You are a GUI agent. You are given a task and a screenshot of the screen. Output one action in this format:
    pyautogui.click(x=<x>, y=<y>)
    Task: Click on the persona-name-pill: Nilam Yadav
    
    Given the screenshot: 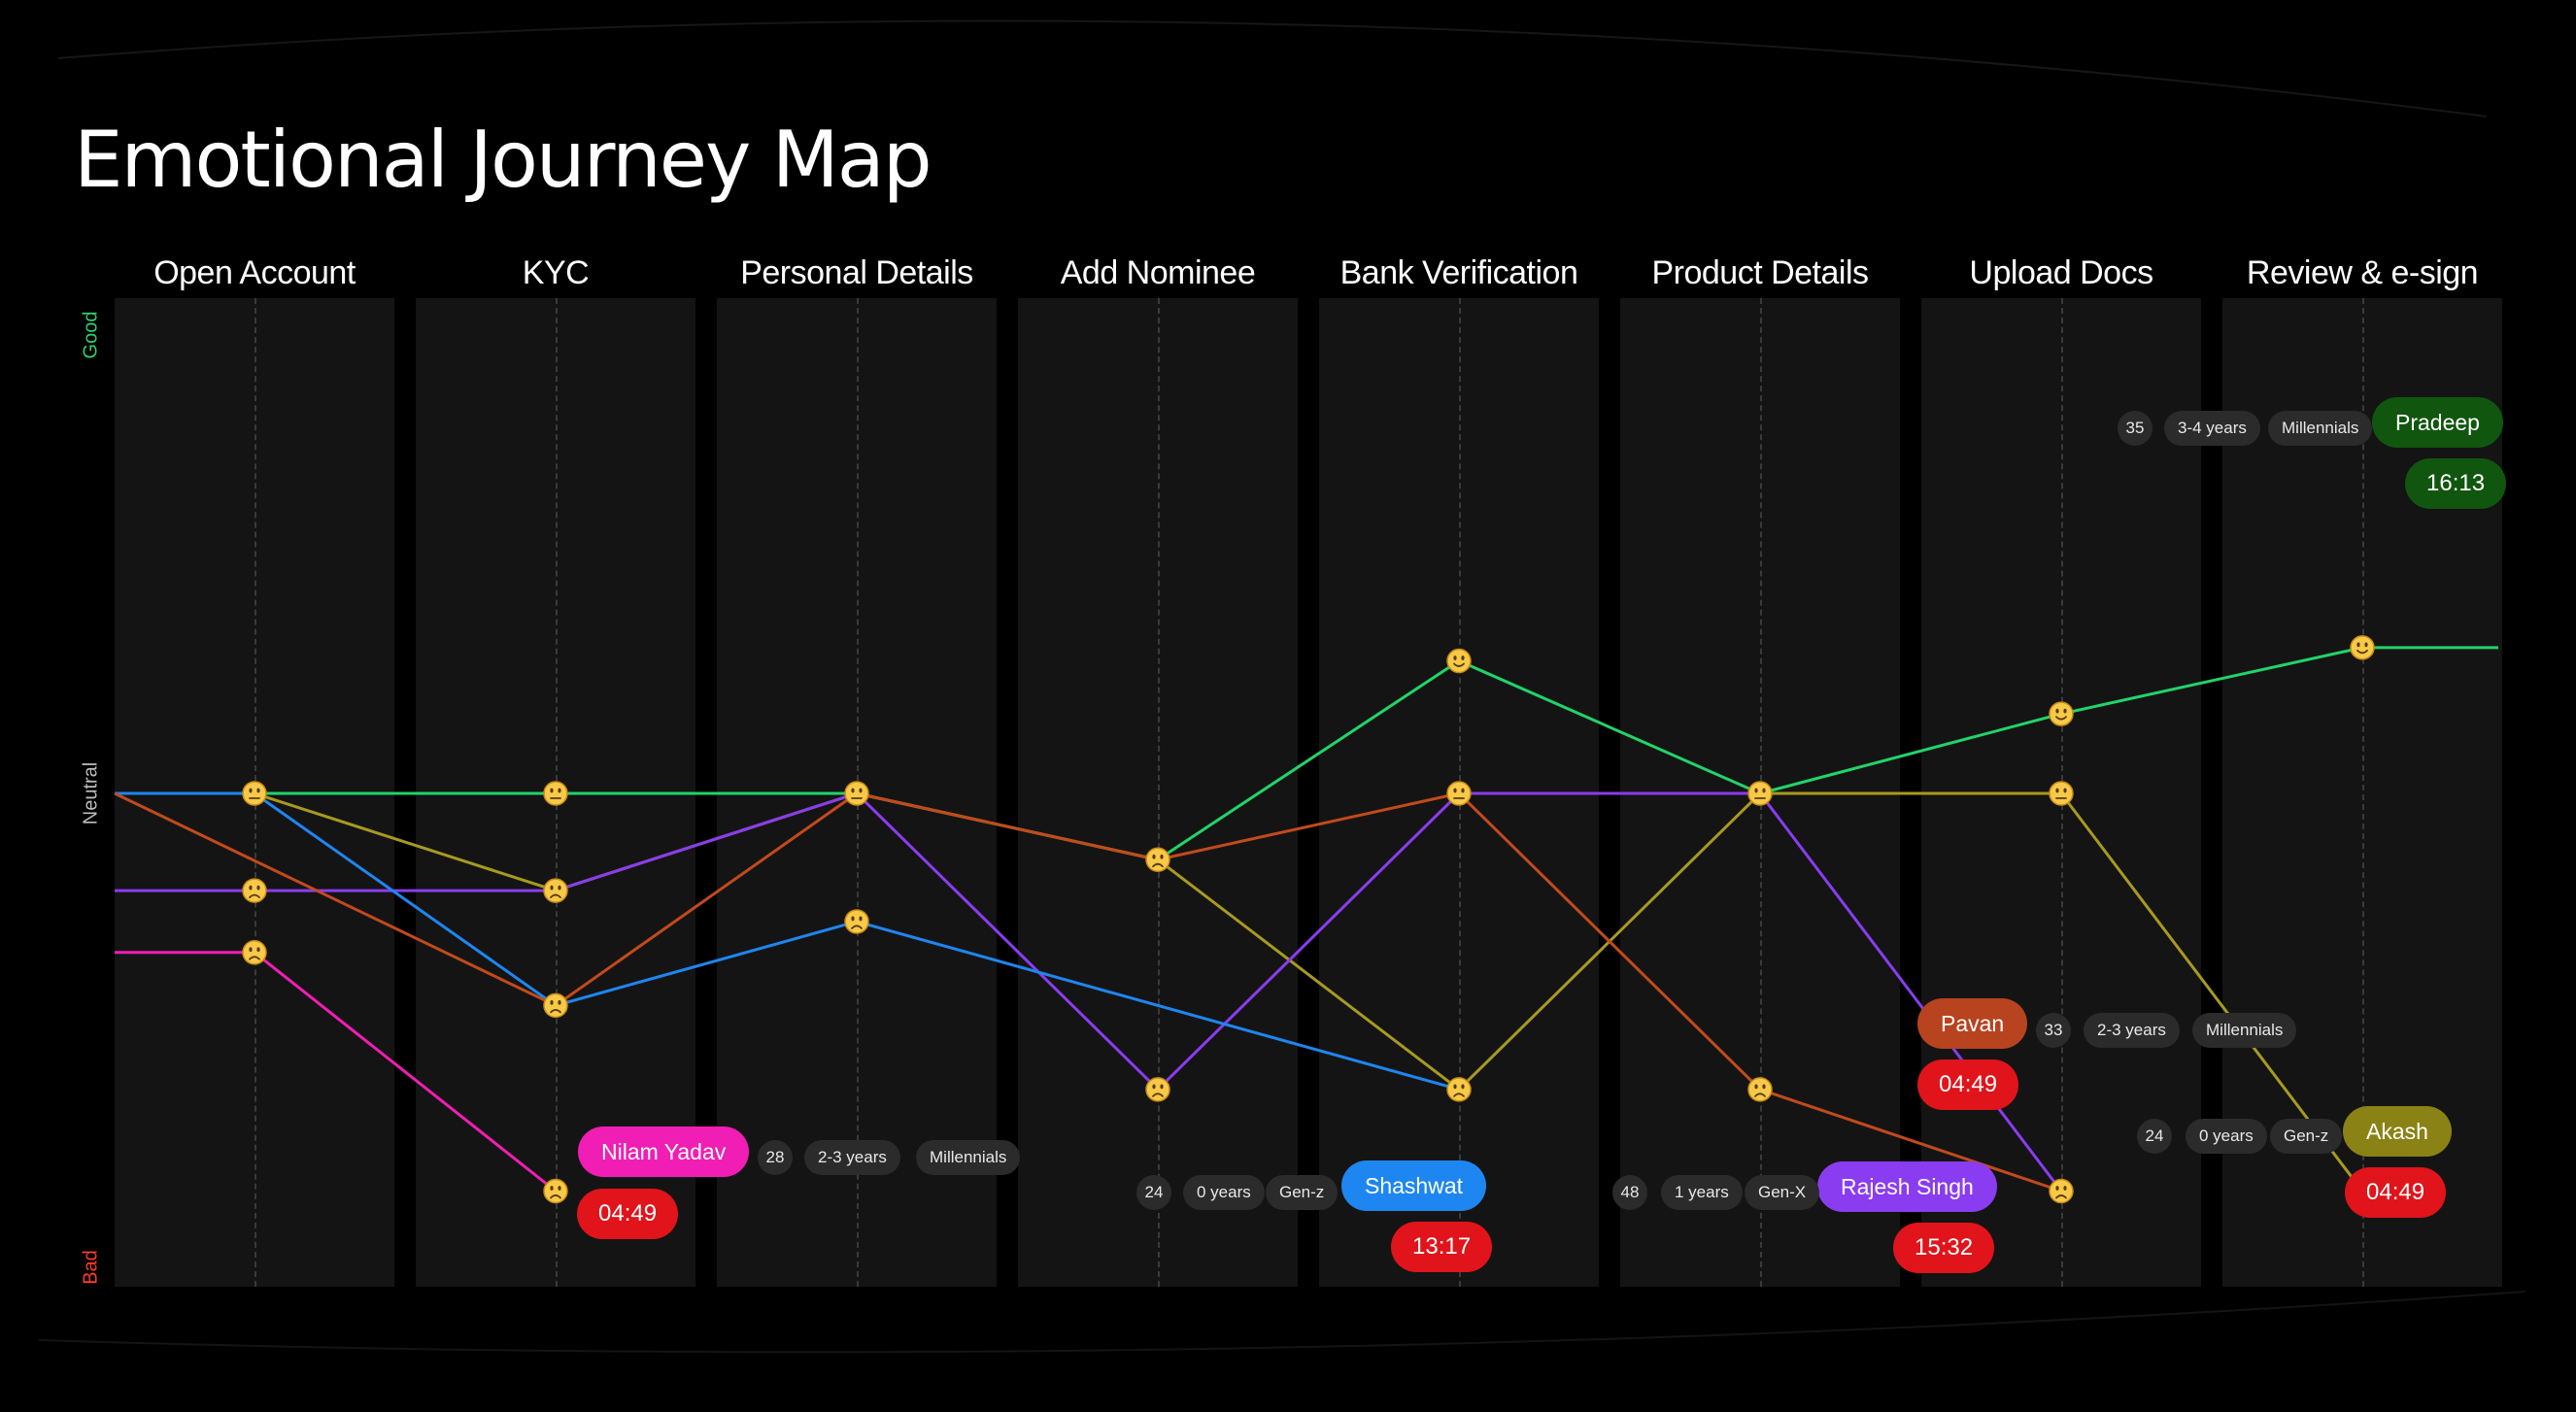 What is the action you would take?
    pyautogui.click(x=664, y=1151)
    